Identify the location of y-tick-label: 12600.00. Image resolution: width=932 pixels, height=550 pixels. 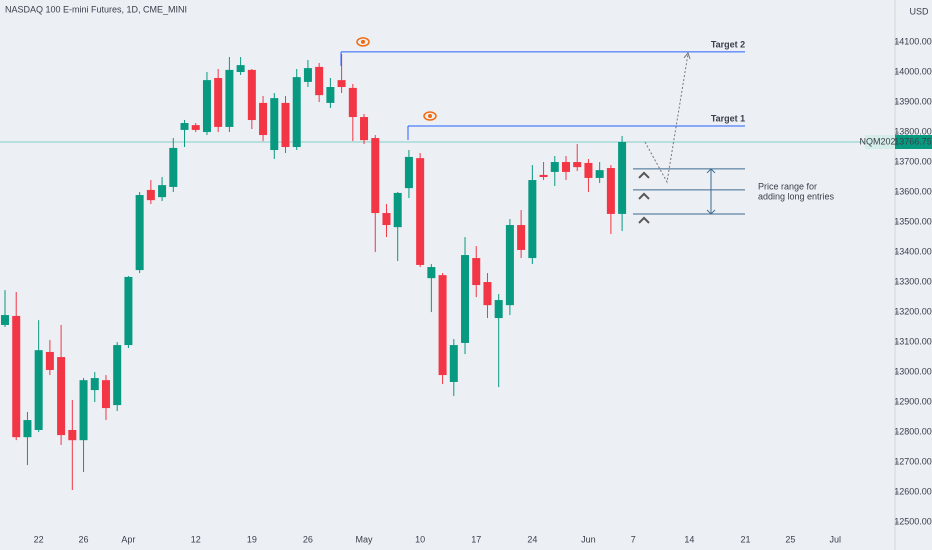
(913, 491).